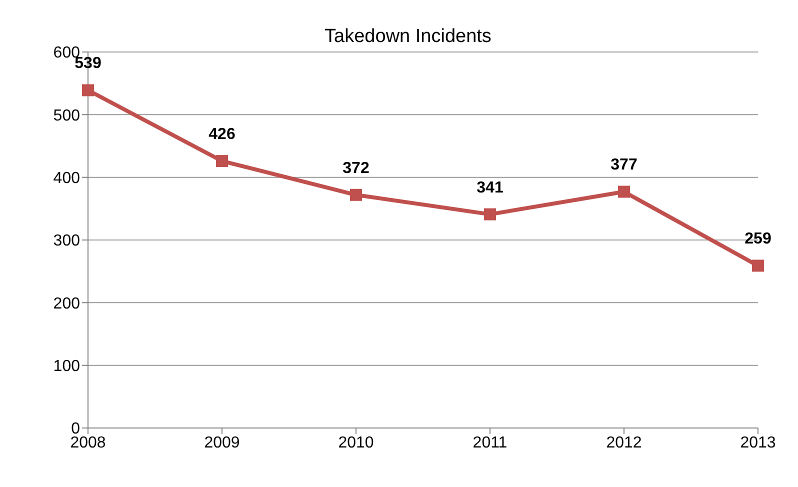 The width and height of the screenshot is (798, 487). What do you see at coordinates (66, 367) in the screenshot?
I see `y-tick-label: 100` at bounding box center [66, 367].